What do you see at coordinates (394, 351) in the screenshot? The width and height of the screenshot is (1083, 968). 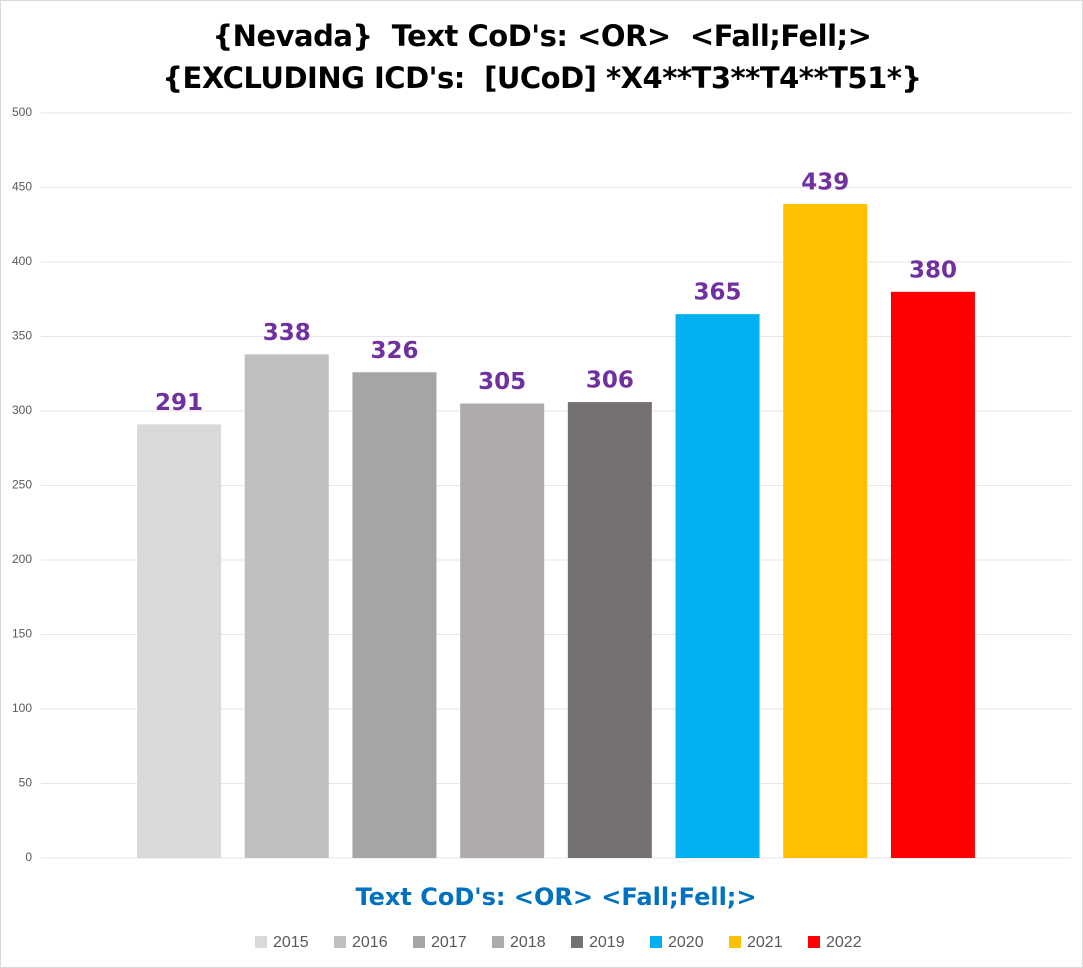 I see `value-label: 326` at bounding box center [394, 351].